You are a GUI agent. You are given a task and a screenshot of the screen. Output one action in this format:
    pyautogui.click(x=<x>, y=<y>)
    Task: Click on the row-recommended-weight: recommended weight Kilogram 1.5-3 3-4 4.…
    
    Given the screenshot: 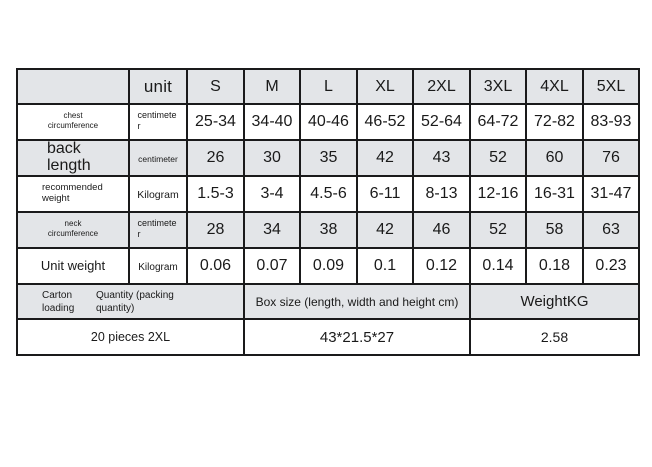 What is the action you would take?
    pyautogui.click(x=328, y=194)
    